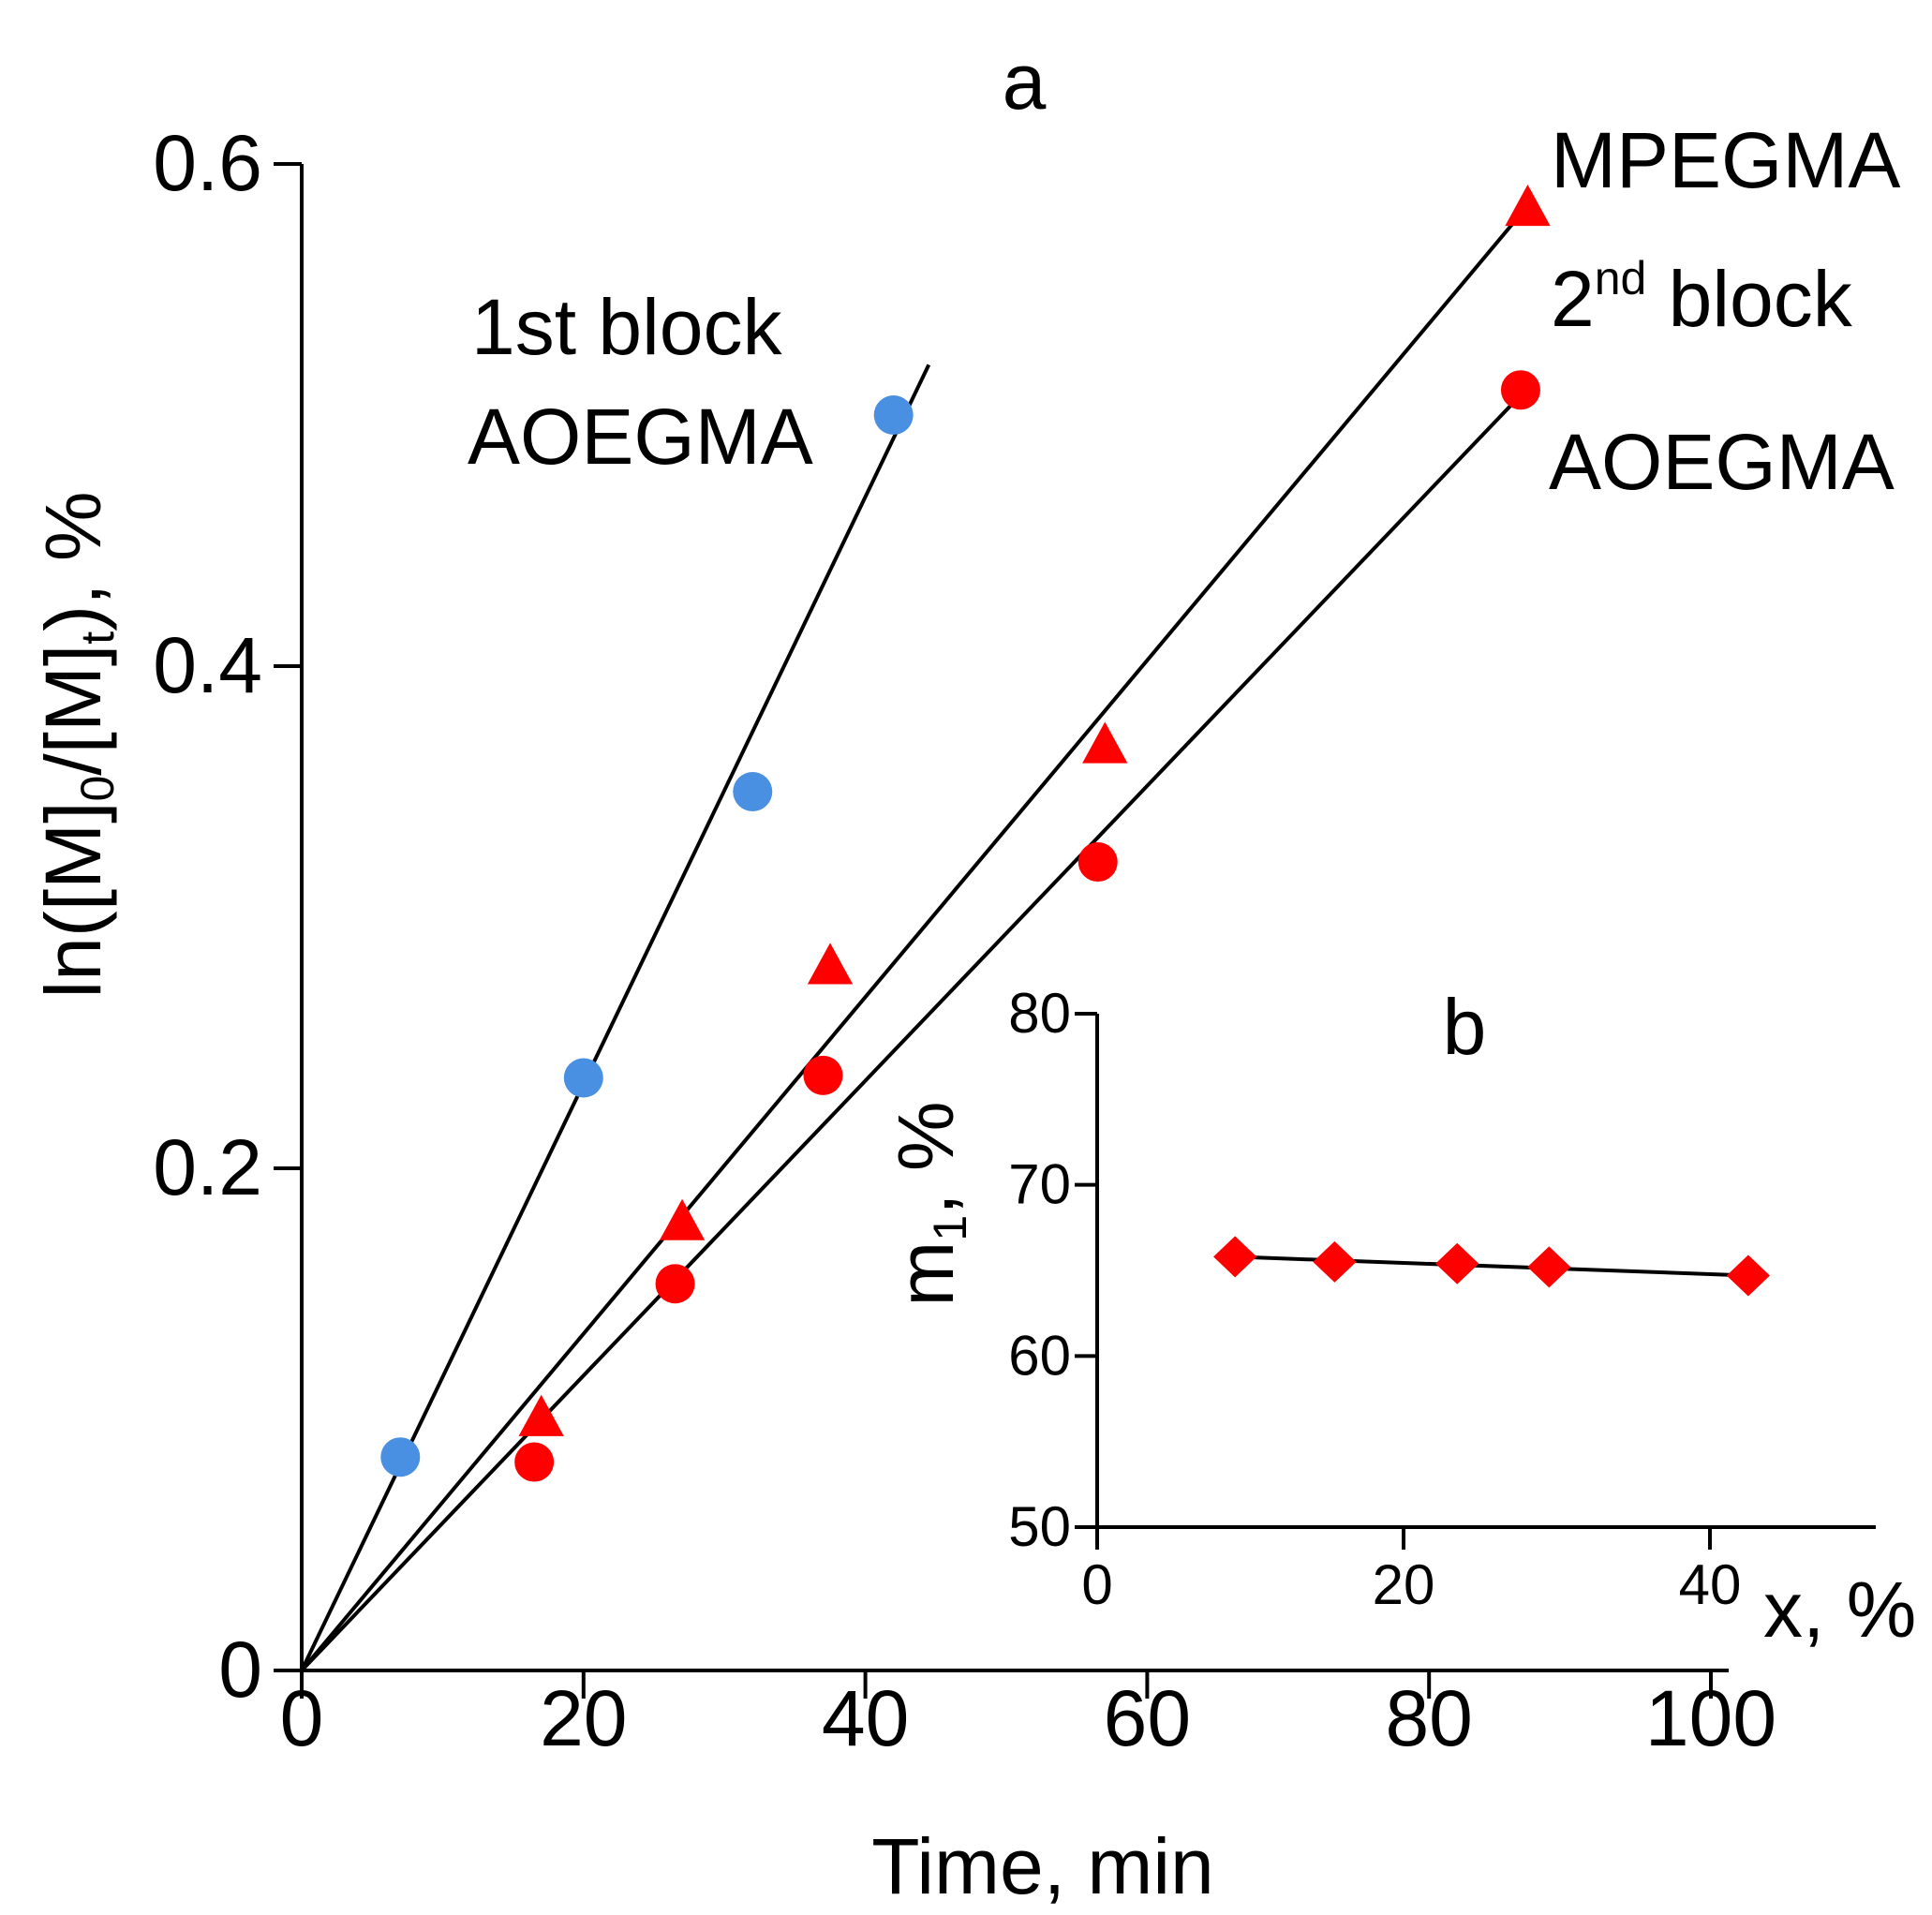  I want to click on inset-data-points, so click(1492, 1267).